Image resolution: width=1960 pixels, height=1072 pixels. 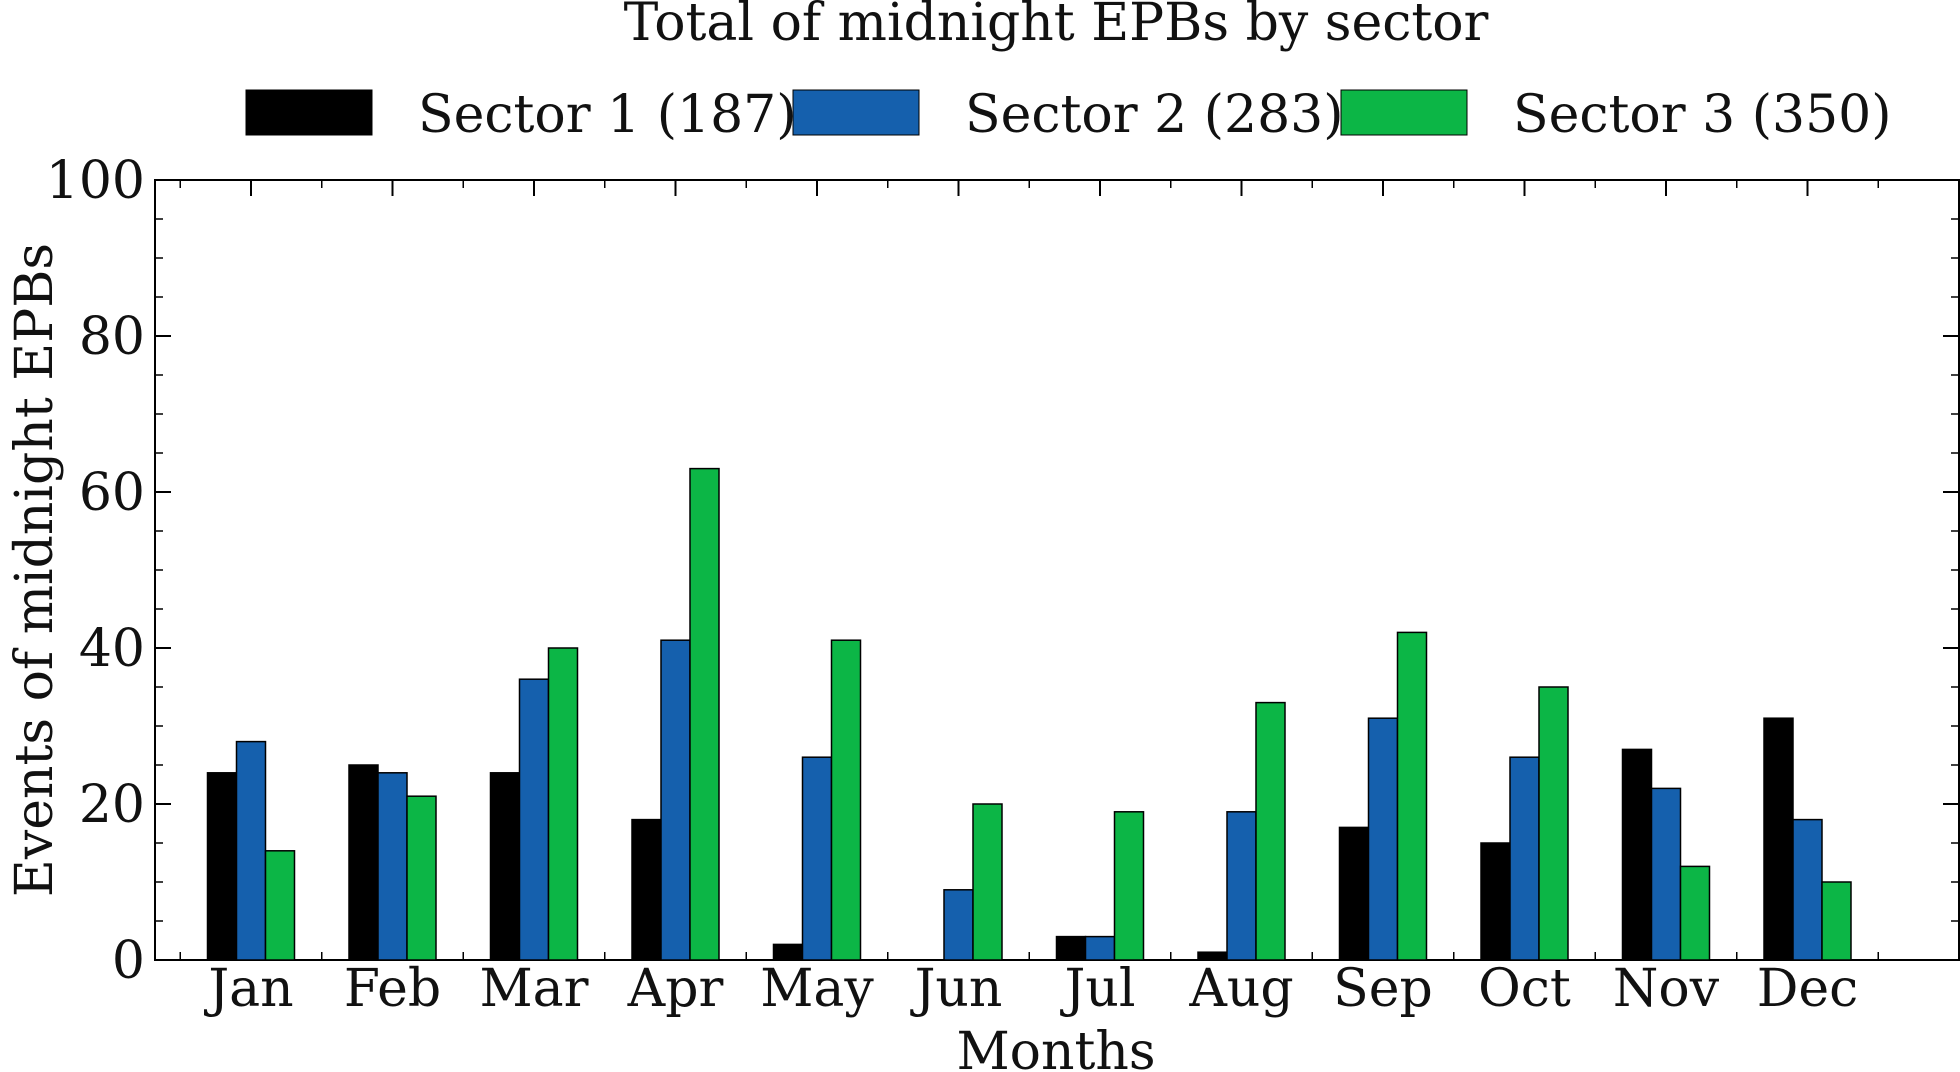 What do you see at coordinates (817, 989) in the screenshot?
I see `x-tick-label: May` at bounding box center [817, 989].